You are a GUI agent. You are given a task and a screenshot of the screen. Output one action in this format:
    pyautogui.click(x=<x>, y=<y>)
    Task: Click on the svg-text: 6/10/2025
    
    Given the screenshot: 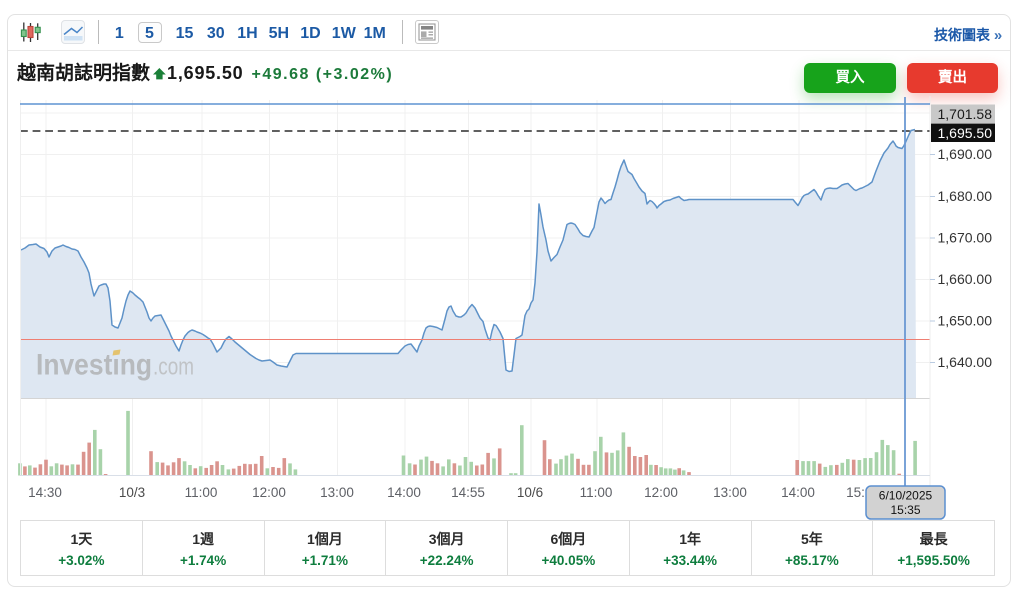 What is the action you would take?
    pyautogui.click(x=906, y=496)
    